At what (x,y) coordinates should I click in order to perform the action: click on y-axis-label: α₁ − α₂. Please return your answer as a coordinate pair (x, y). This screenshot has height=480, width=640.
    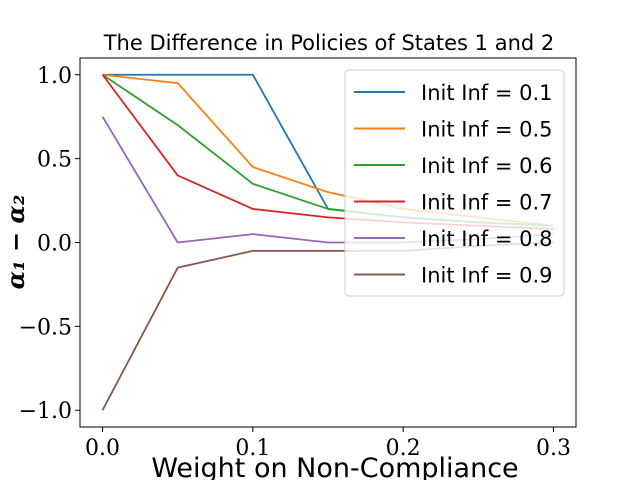
    Looking at the image, I should click on (15, 242).